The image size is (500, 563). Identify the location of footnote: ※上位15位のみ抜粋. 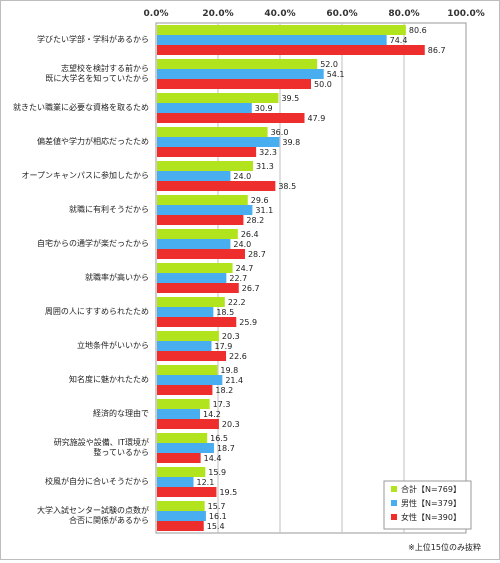
(444, 547).